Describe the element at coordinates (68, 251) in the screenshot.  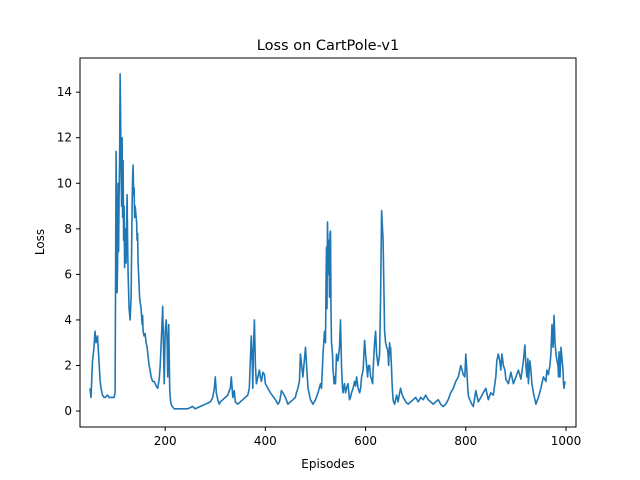
I see `y-axis: 0 2 4 6 8 10 12 14` at that location.